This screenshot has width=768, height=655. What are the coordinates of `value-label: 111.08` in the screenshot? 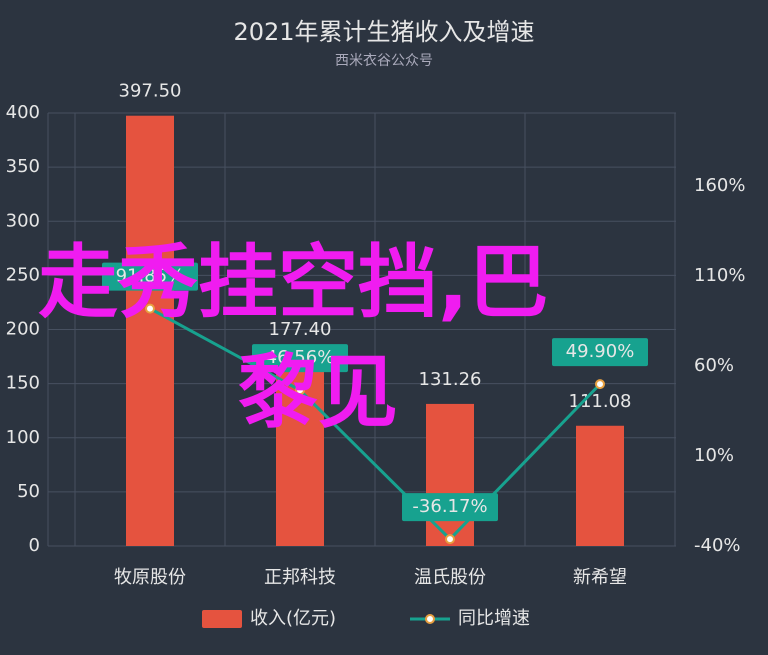 It's located at (600, 401).